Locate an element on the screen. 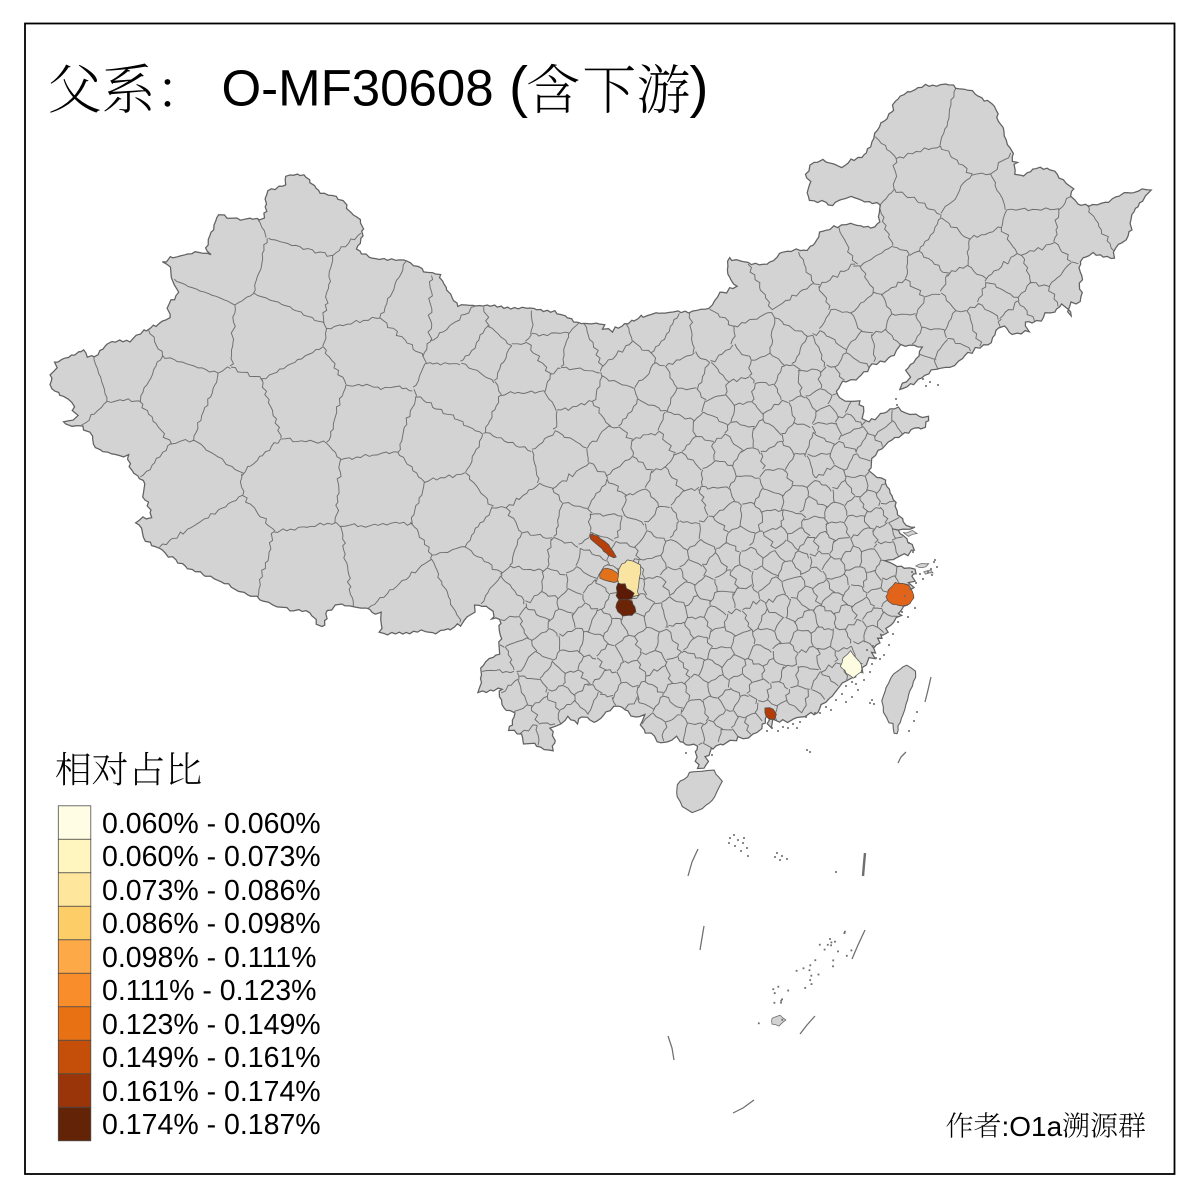 Image resolution: width=1200 pixels, height=1200 pixels. svg-text: 0.086% - 0.098% is located at coordinates (211, 924).